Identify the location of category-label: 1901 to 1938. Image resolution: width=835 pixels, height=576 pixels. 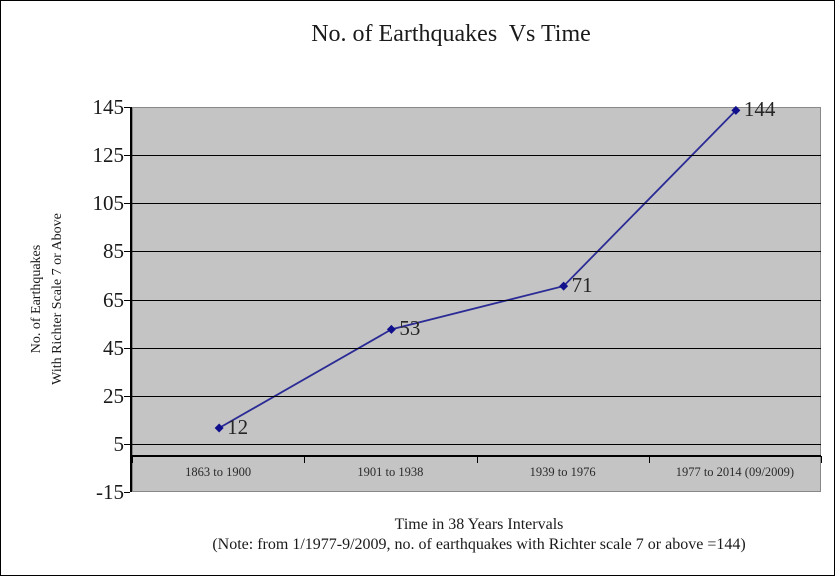
(390, 471).